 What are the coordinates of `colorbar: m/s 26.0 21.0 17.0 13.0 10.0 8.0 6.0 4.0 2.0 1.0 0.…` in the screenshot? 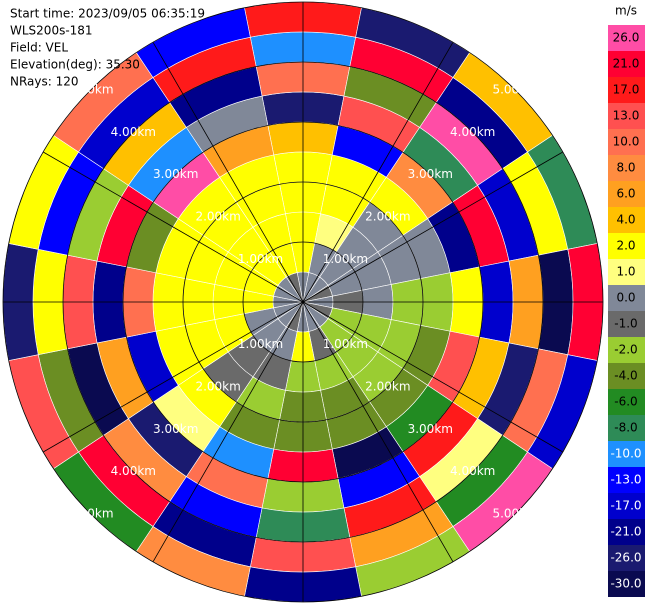 It's located at (626, 300).